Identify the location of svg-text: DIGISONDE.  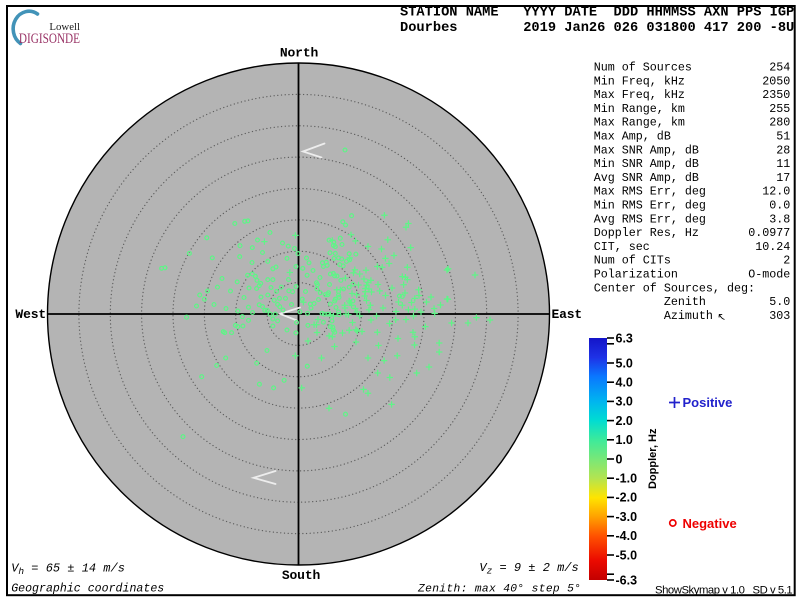
(49, 38).